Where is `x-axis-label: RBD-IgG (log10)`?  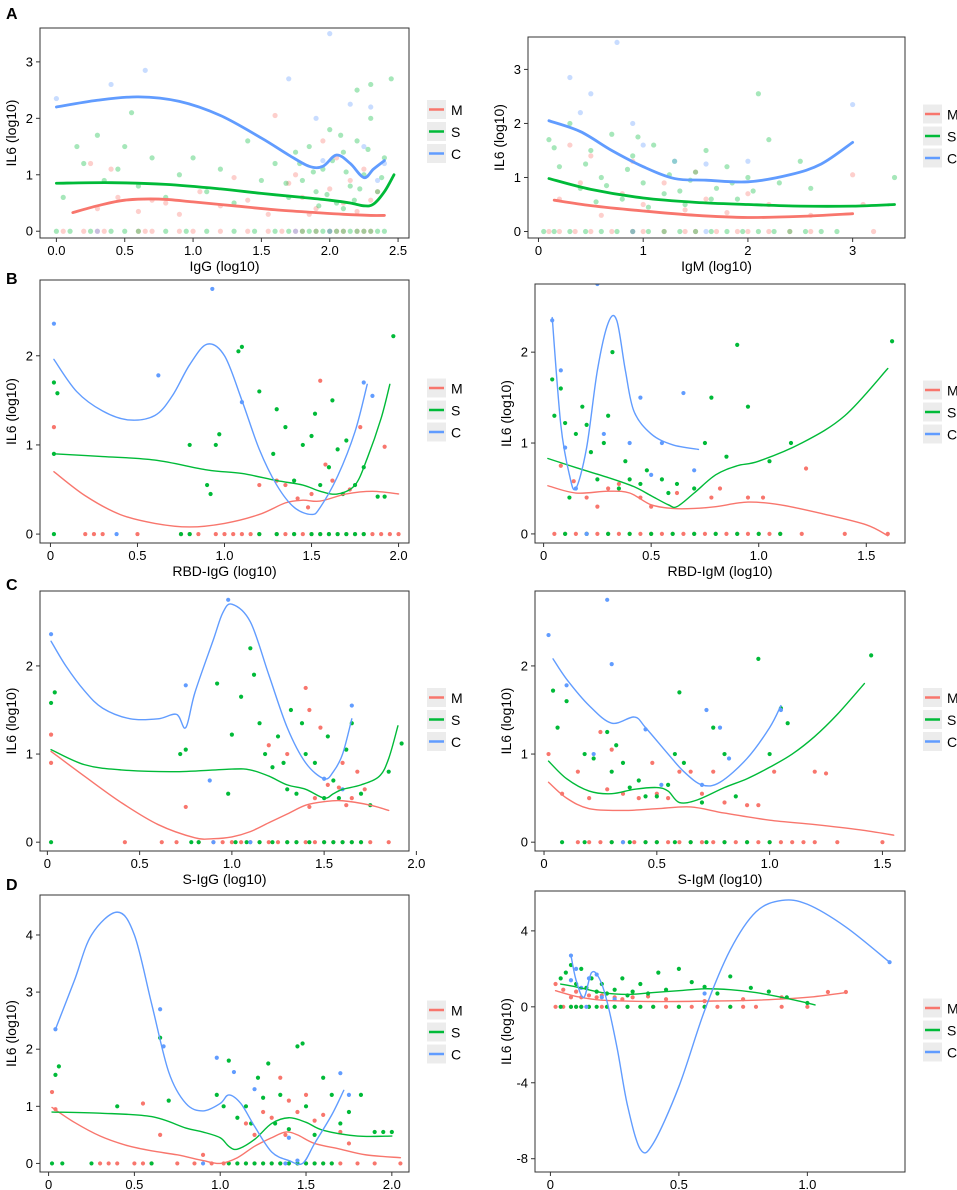 x-axis-label: RBD-IgG (log10) is located at coordinates (224, 571).